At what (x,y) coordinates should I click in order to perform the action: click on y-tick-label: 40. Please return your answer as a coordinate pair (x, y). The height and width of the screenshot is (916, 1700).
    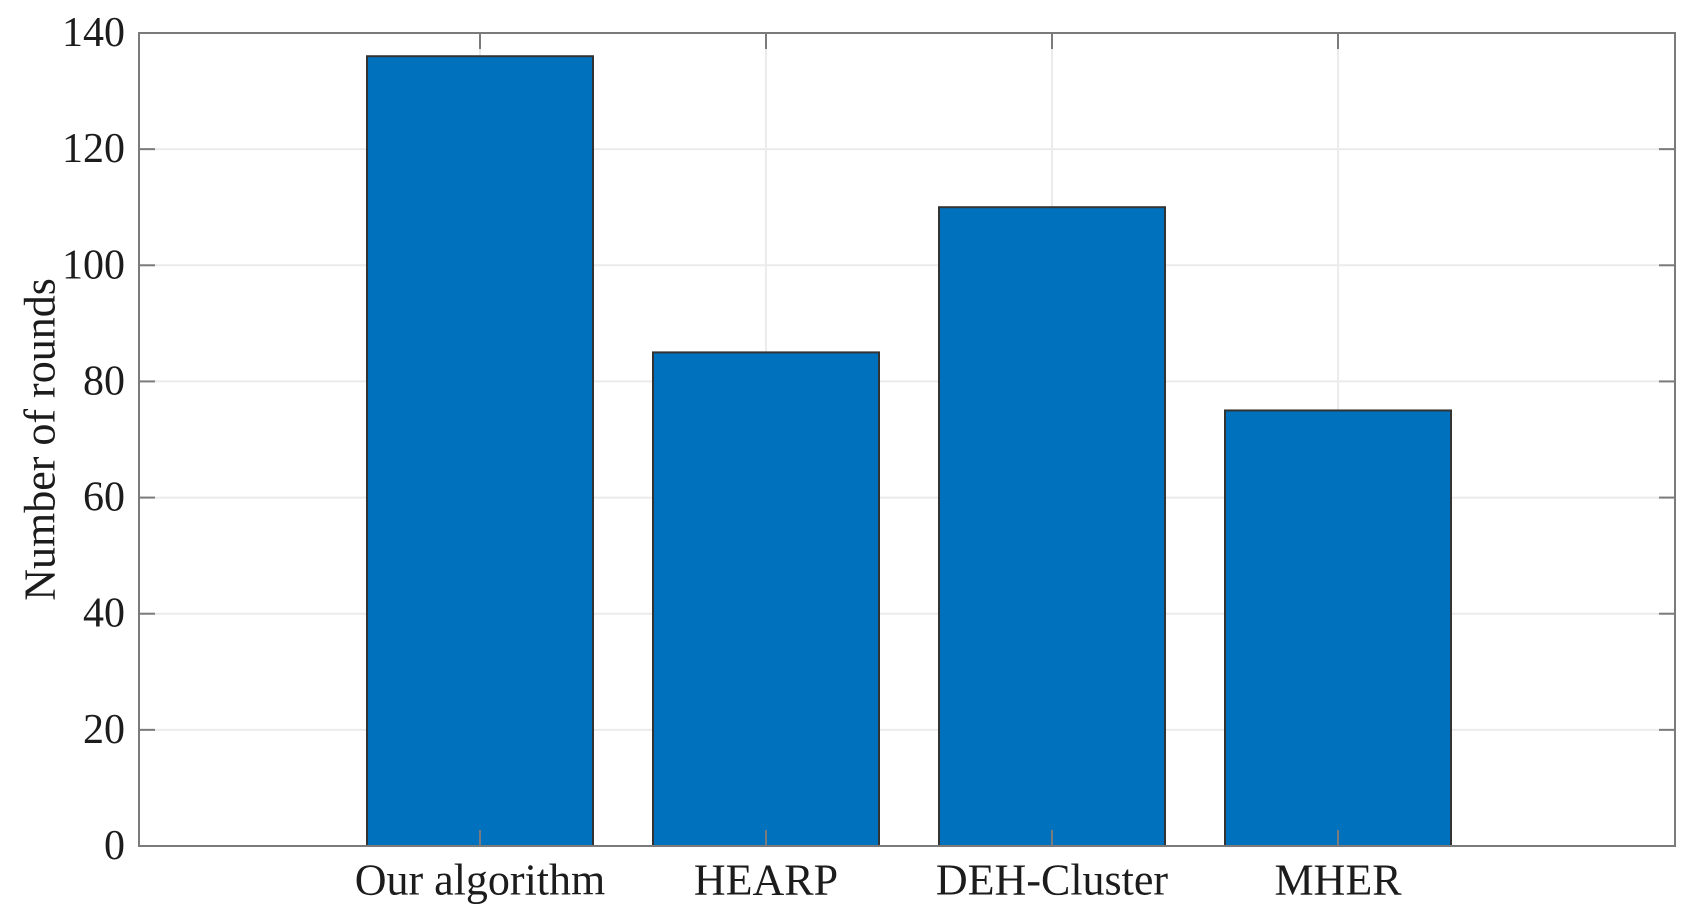
    Looking at the image, I should click on (104, 614).